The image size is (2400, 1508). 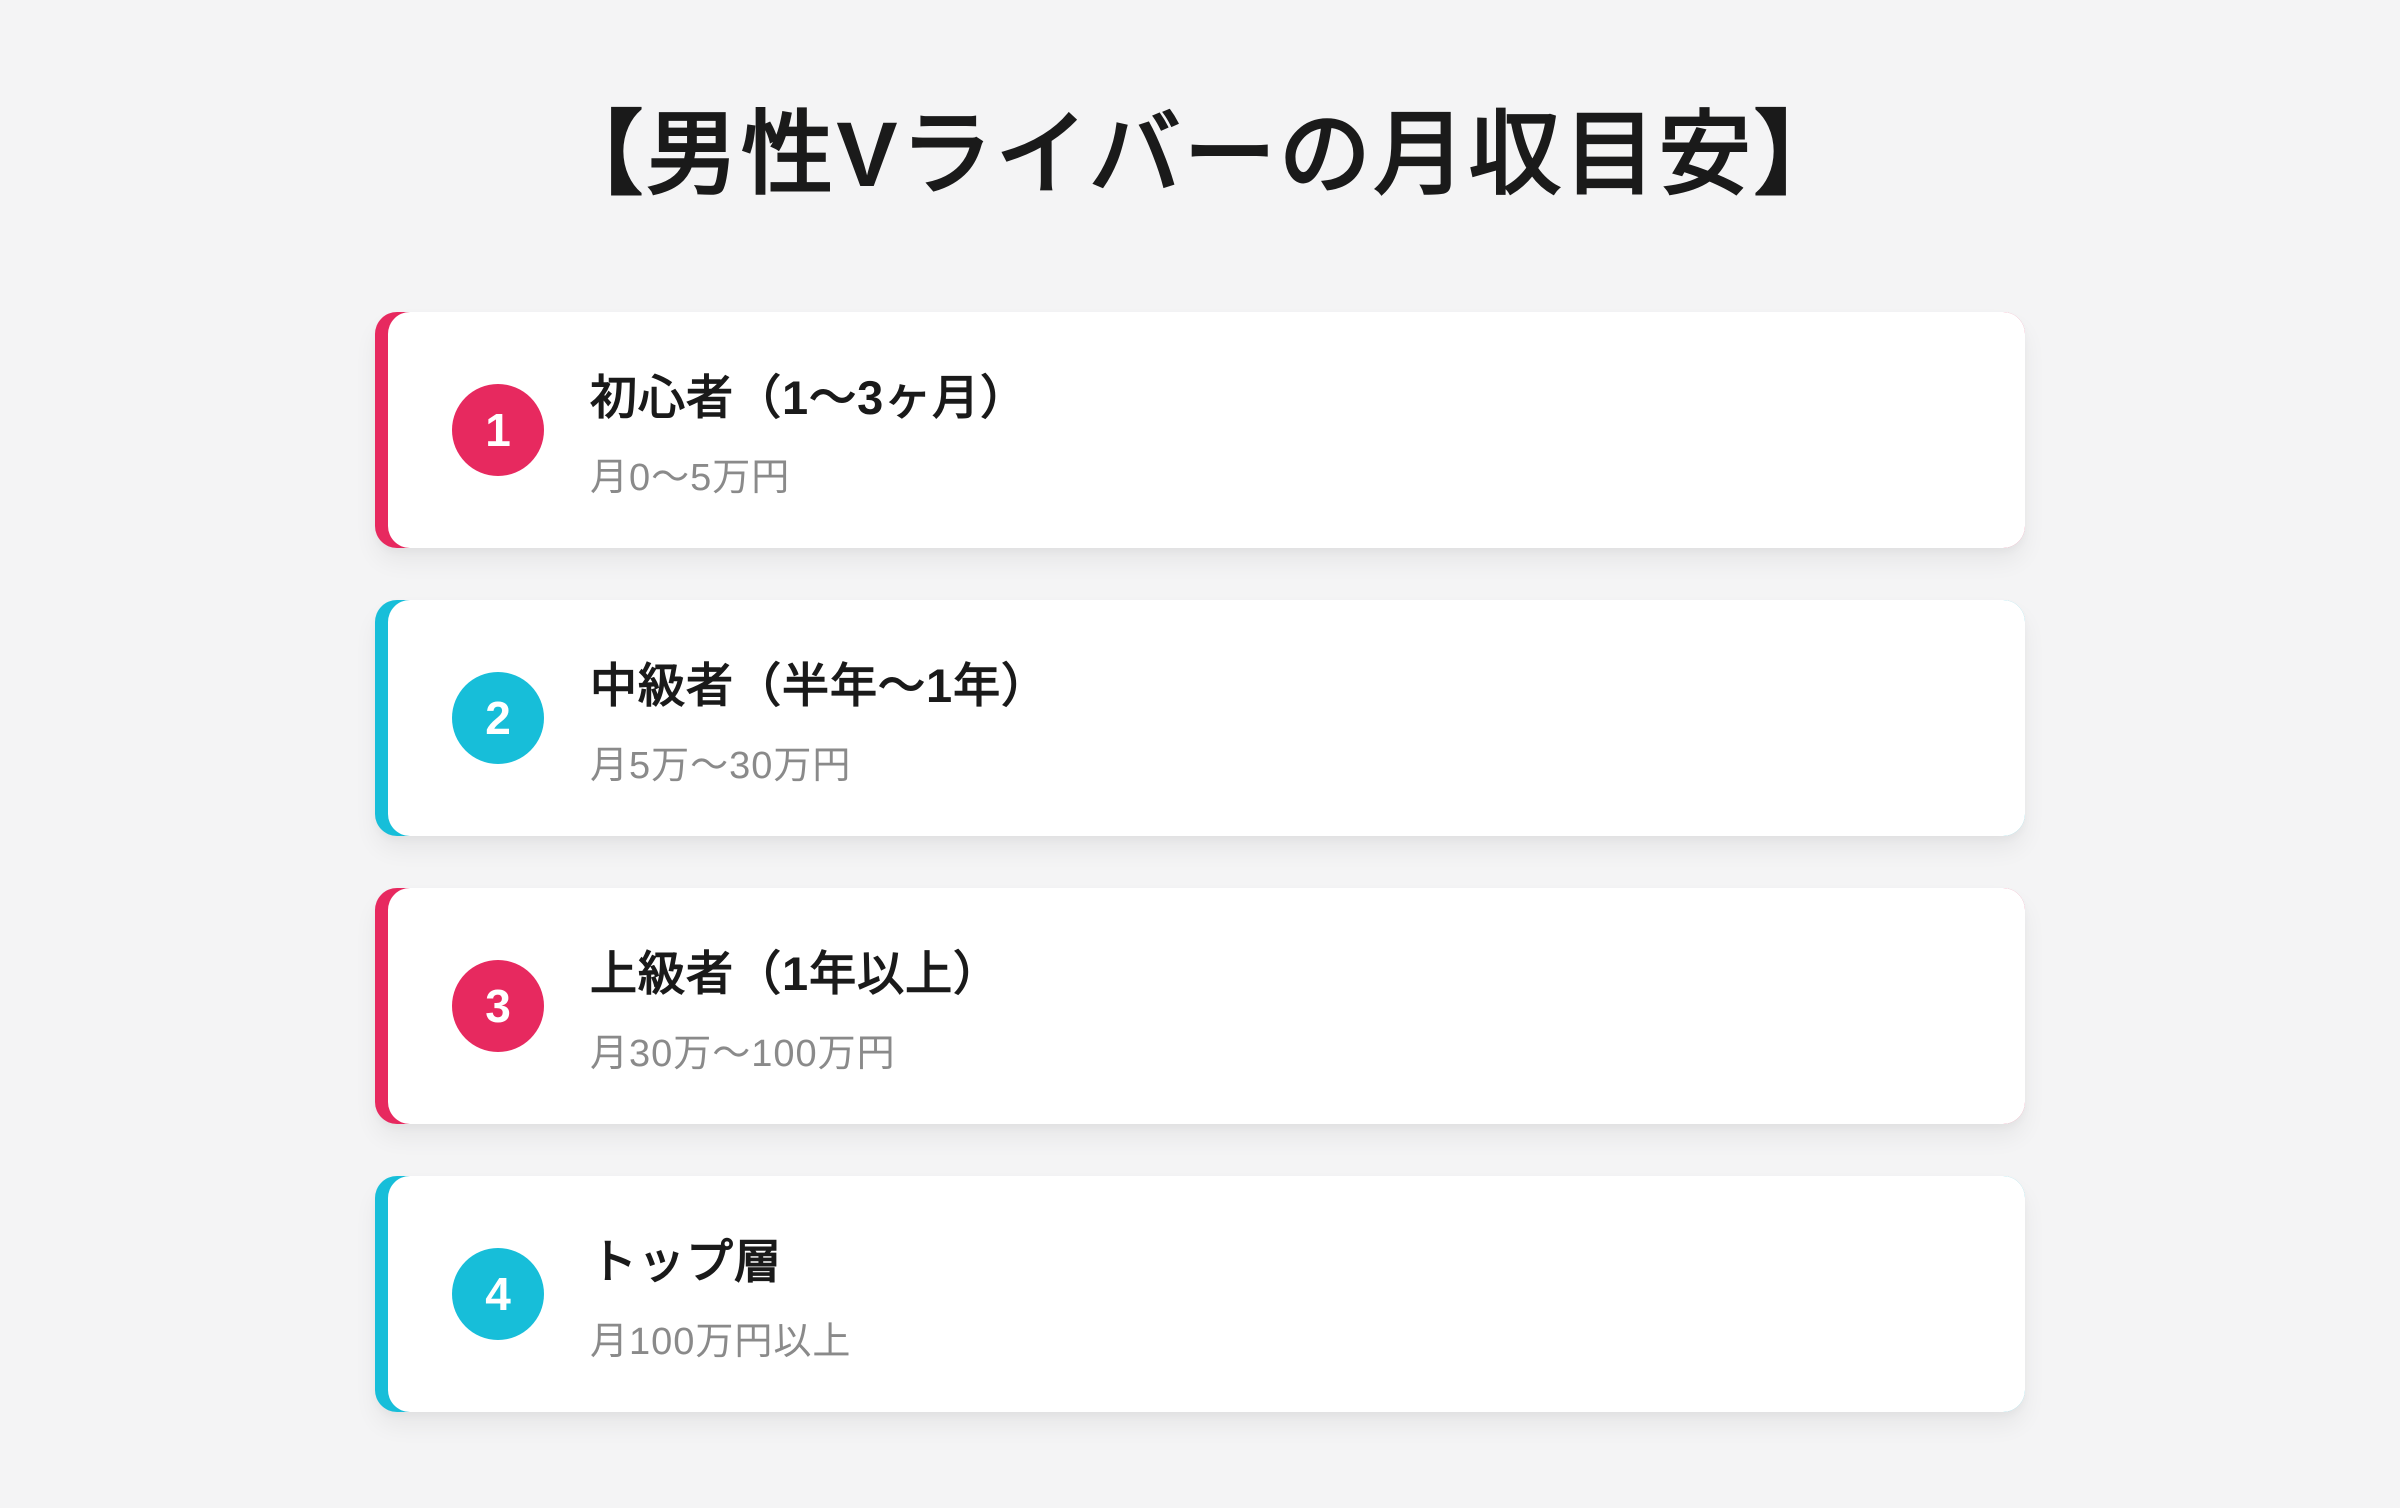 I want to click on tier-card-top: 4 トップ層 月100万円以上, so click(x=1200, y=1293).